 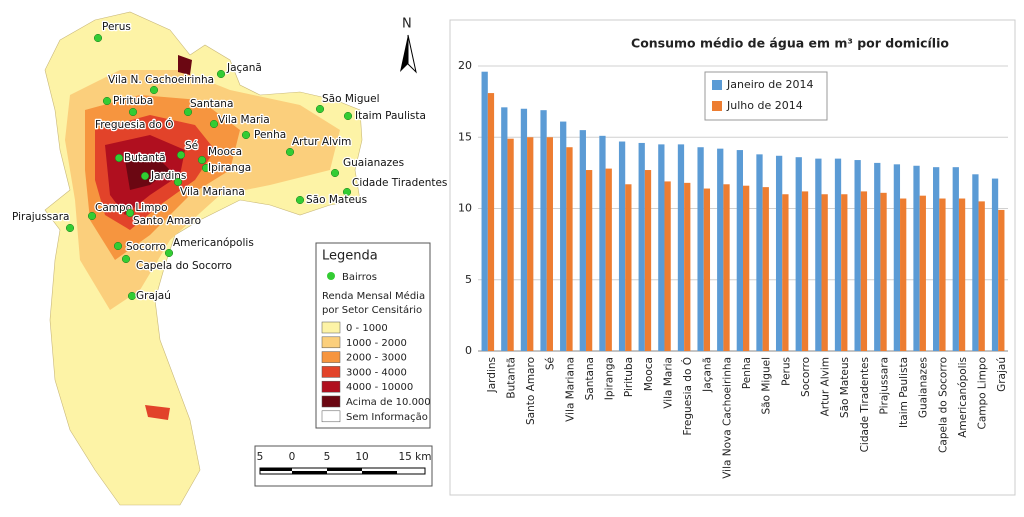 What do you see at coordinates (145, 158) in the screenshot?
I see `bairro-label: Butantã` at bounding box center [145, 158].